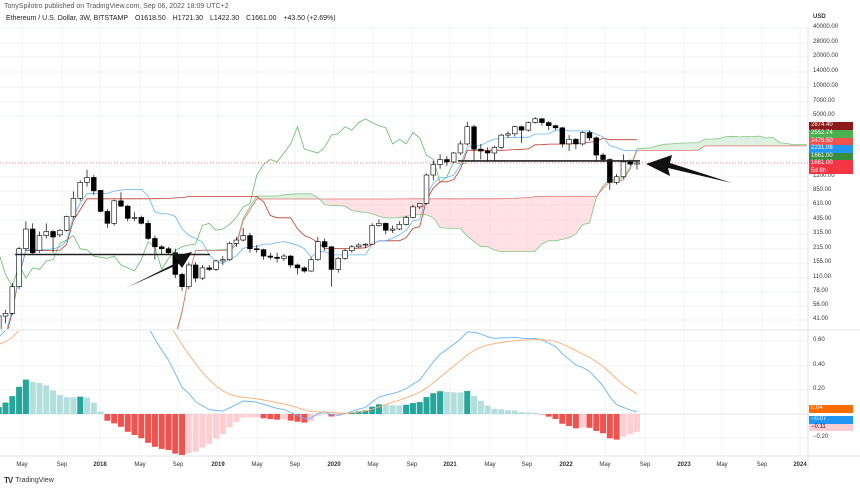 The height and width of the screenshot is (488, 860). I want to click on time-axis-label: 2018, so click(100, 465).